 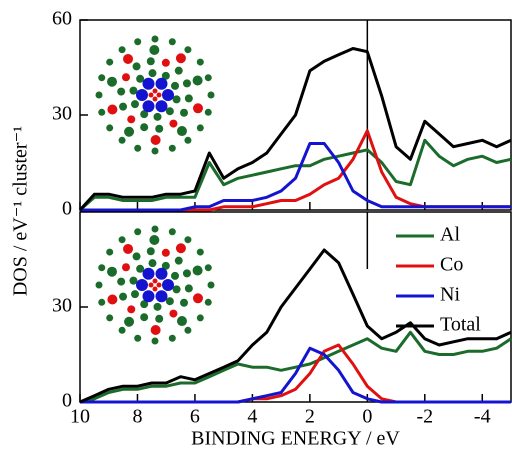 I want to click on legend-label: Co, so click(x=451, y=265).